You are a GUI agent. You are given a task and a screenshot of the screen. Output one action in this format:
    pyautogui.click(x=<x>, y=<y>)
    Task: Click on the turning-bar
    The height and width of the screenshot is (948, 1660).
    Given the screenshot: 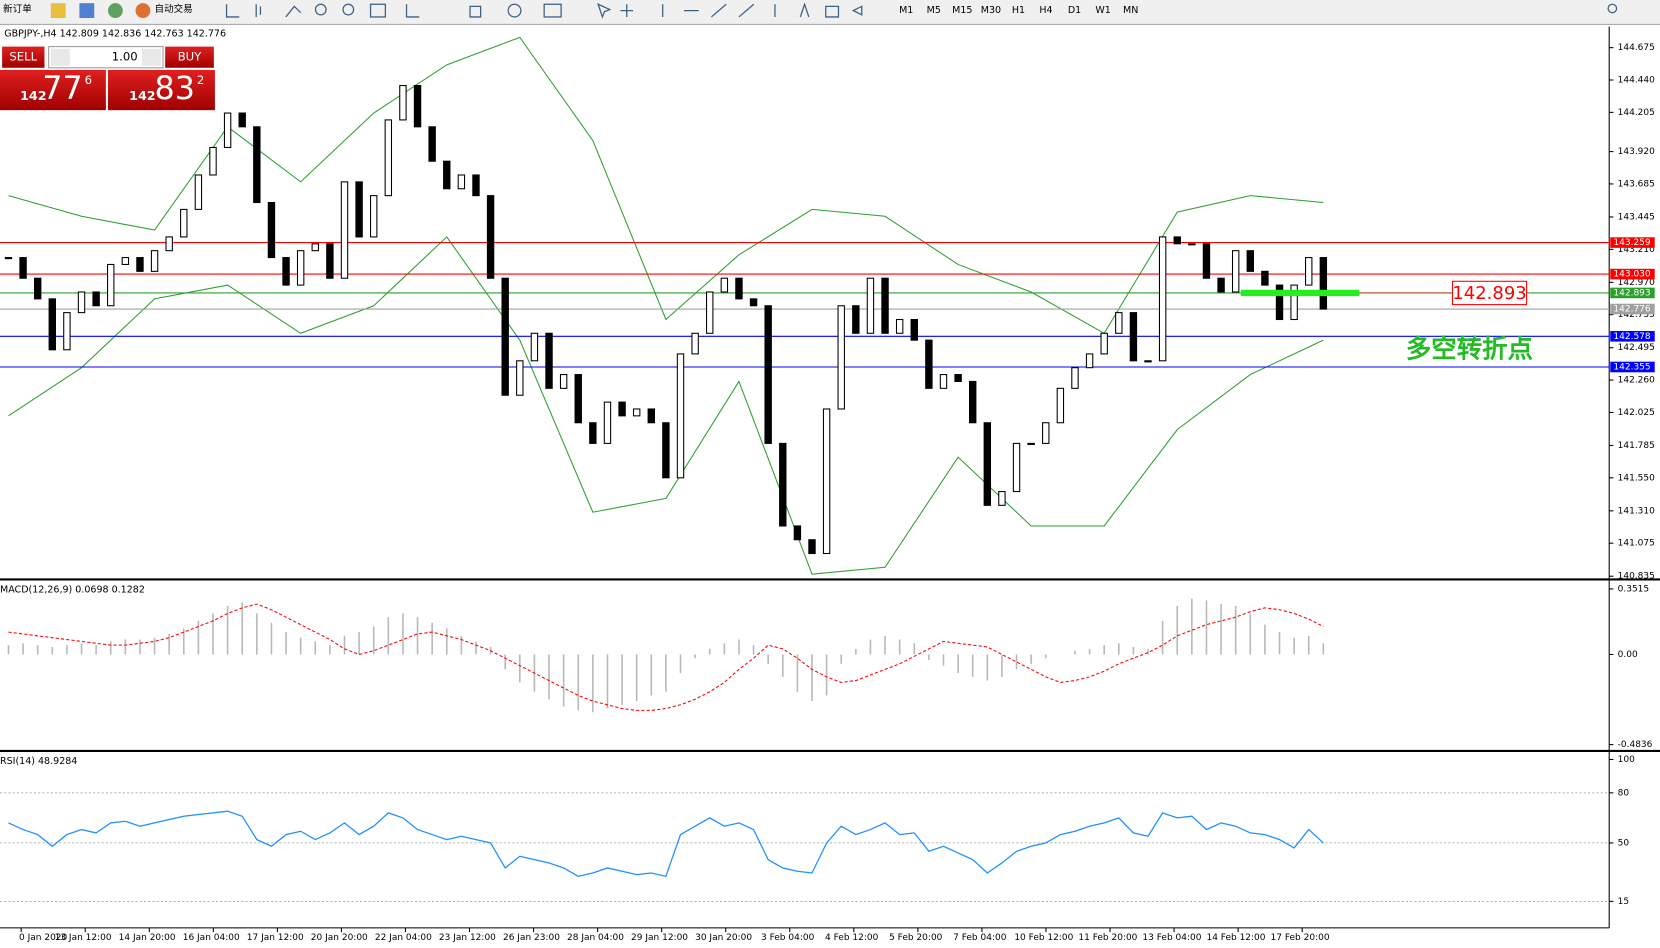 What is the action you would take?
    pyautogui.click(x=1300, y=293)
    